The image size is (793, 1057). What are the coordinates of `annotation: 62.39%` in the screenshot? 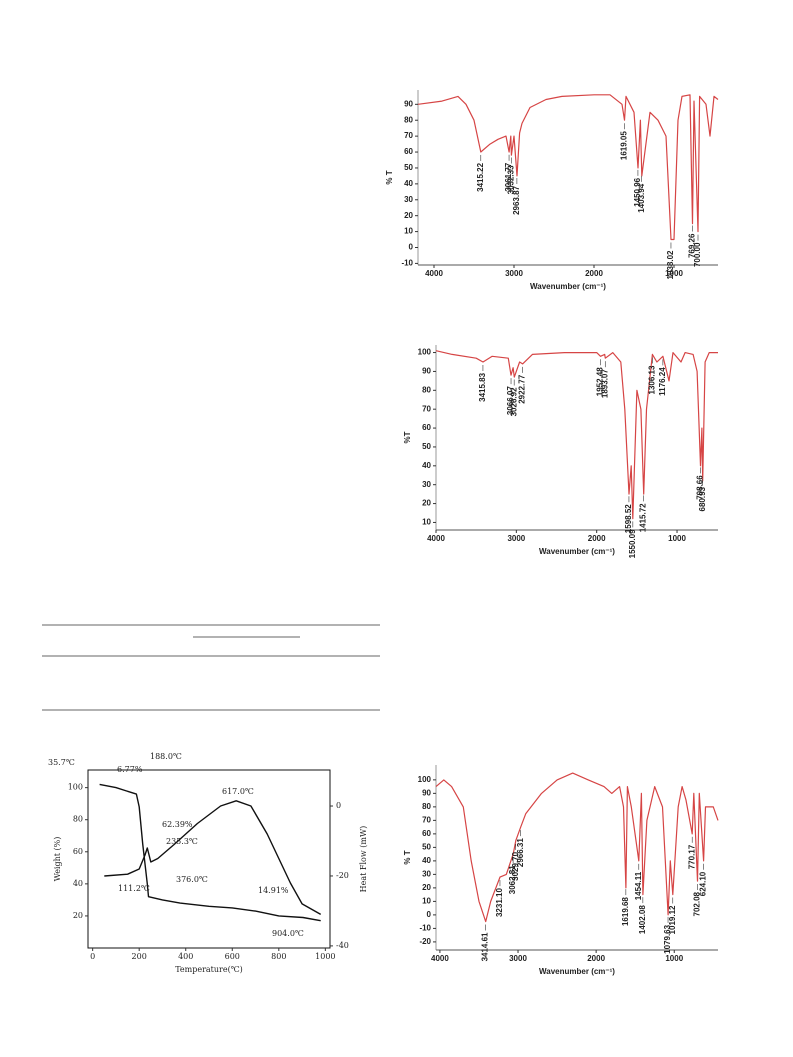 It's located at (177, 824).